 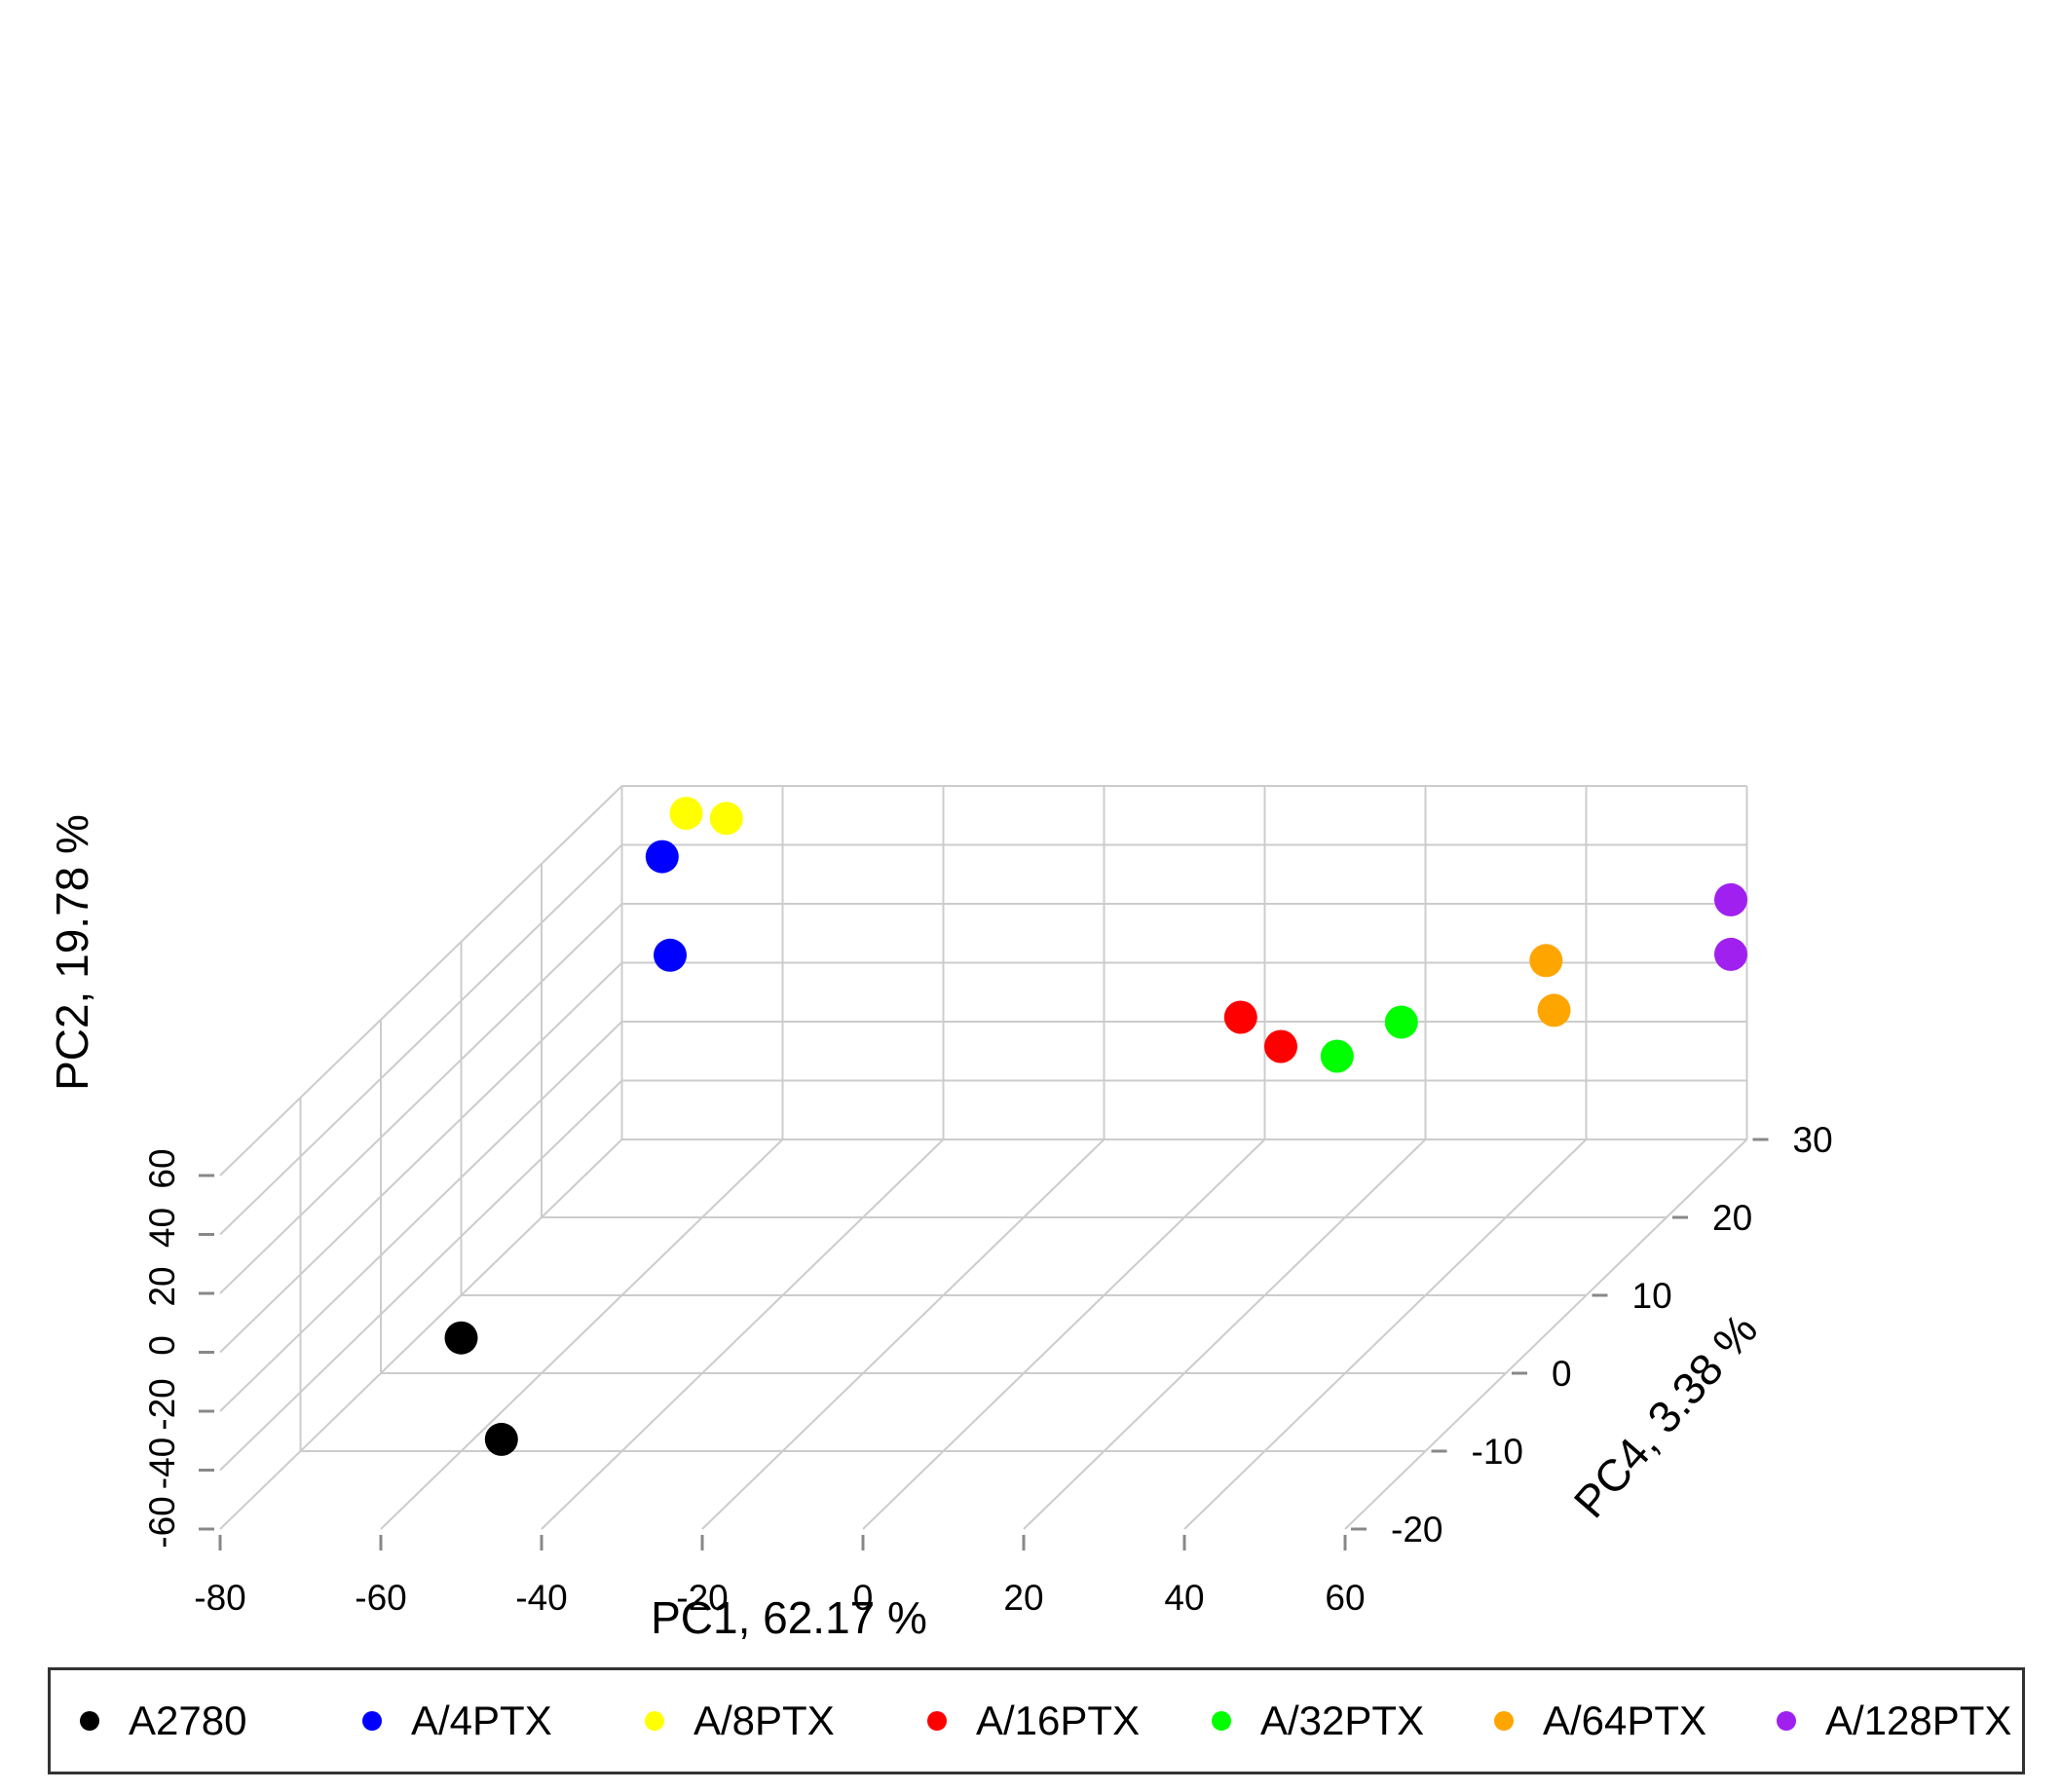 I want to click on y-tick-label: -40, so click(x=162, y=1463).